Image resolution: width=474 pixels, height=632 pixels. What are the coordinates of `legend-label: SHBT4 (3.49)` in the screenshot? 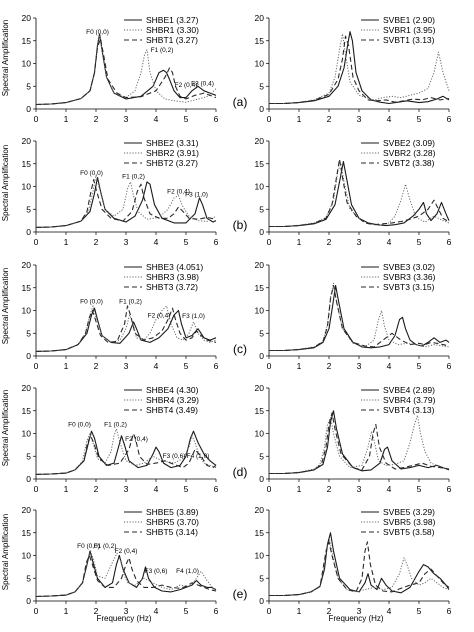 It's located at (172, 410).